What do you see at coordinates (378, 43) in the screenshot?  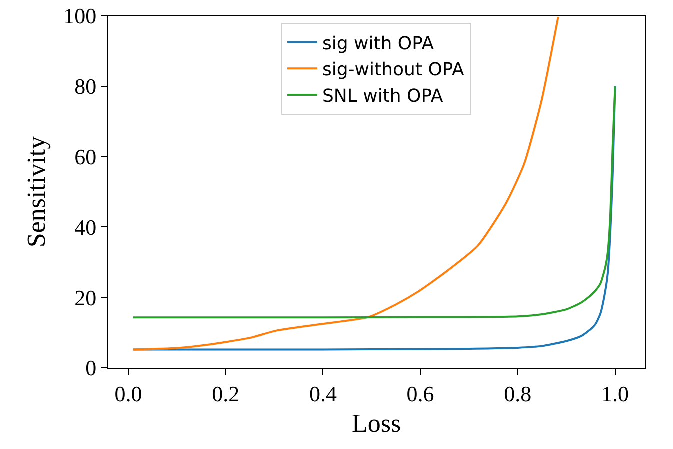 I see `legend-label: sig with OPA` at bounding box center [378, 43].